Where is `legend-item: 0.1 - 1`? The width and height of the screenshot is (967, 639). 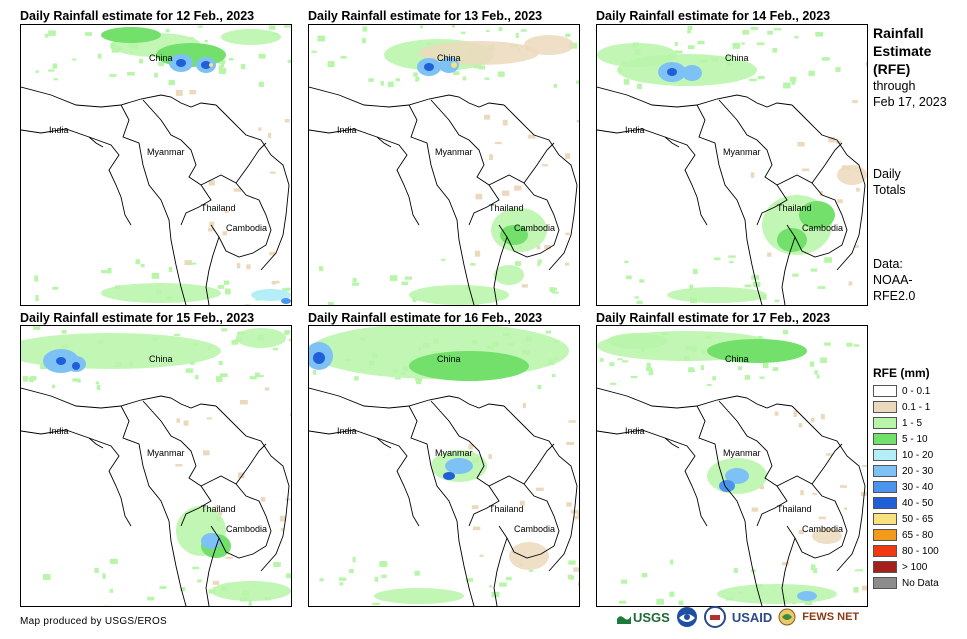 legend-item: 0.1 - 1 is located at coordinates (906, 407).